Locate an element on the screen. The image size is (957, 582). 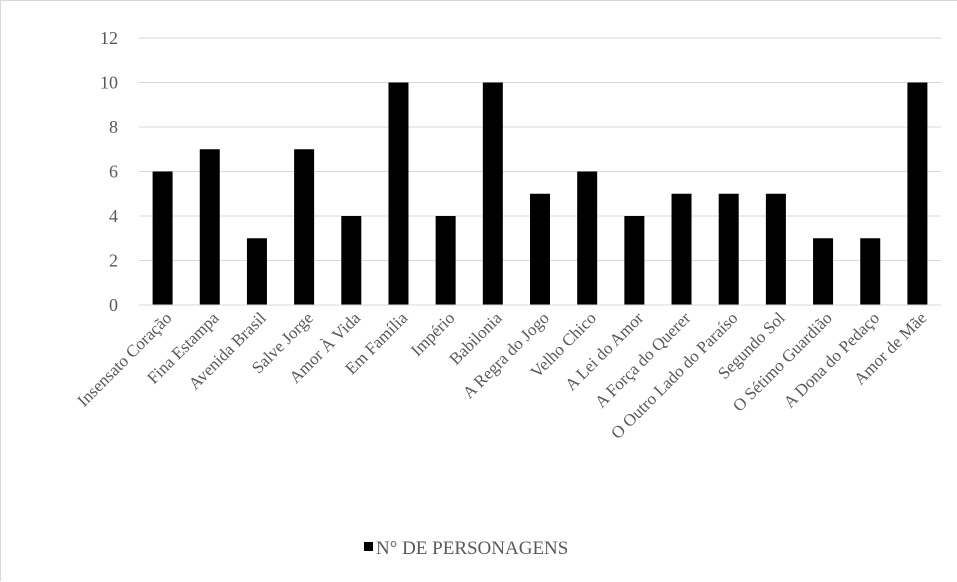
y-tick-label: 2 is located at coordinates (113, 261).